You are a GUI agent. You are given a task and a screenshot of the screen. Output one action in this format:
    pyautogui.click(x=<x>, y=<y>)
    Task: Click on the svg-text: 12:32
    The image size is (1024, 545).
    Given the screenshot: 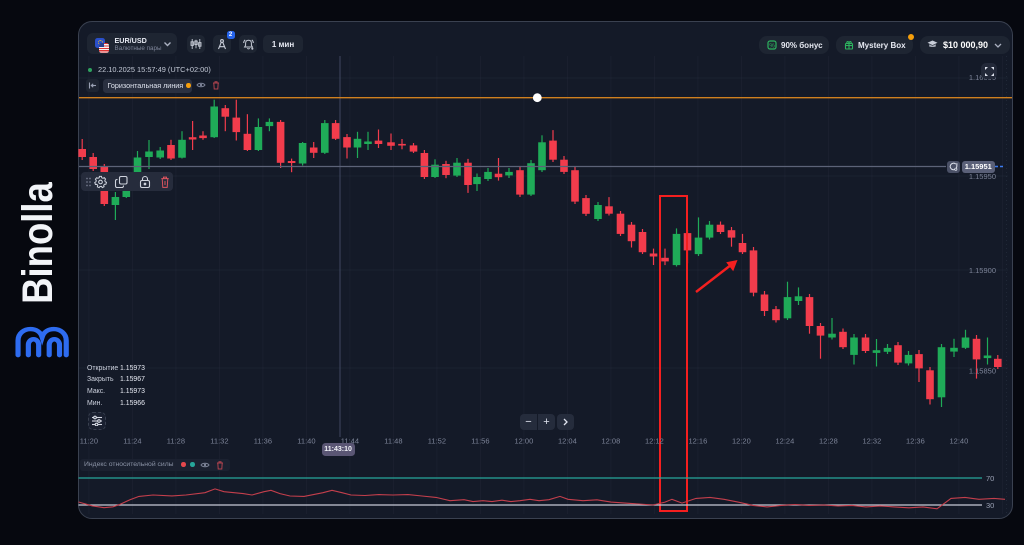 What is the action you would take?
    pyautogui.click(x=872, y=441)
    